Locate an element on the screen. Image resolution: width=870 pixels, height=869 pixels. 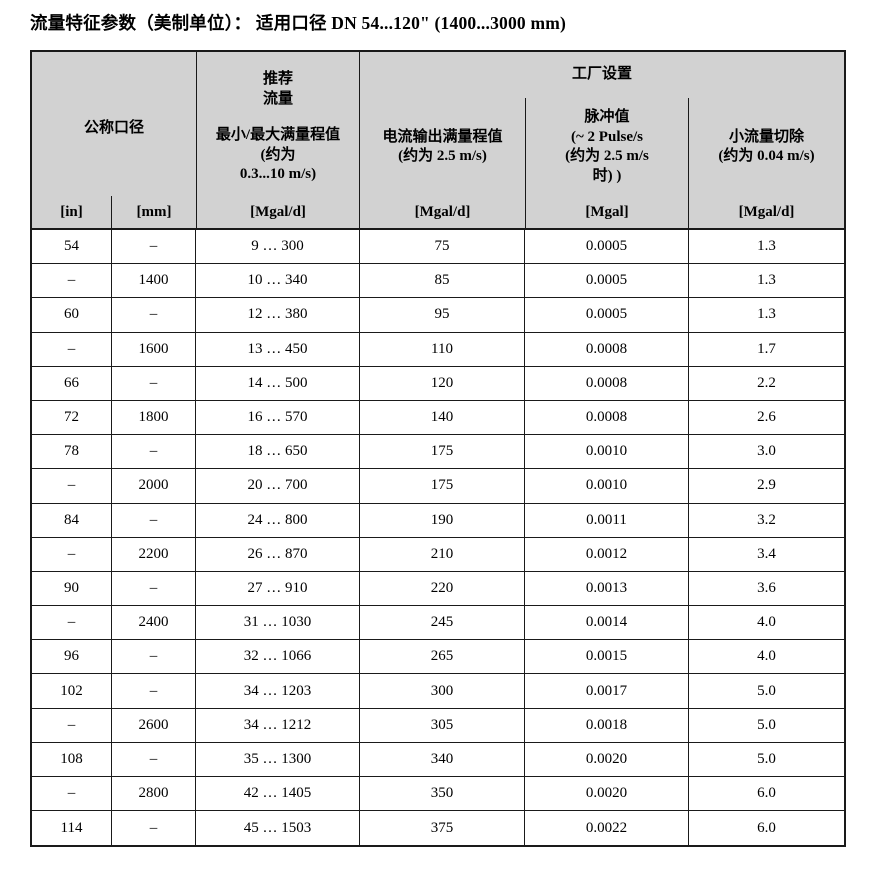
table-cell: 54 is located at coordinates (72, 247).